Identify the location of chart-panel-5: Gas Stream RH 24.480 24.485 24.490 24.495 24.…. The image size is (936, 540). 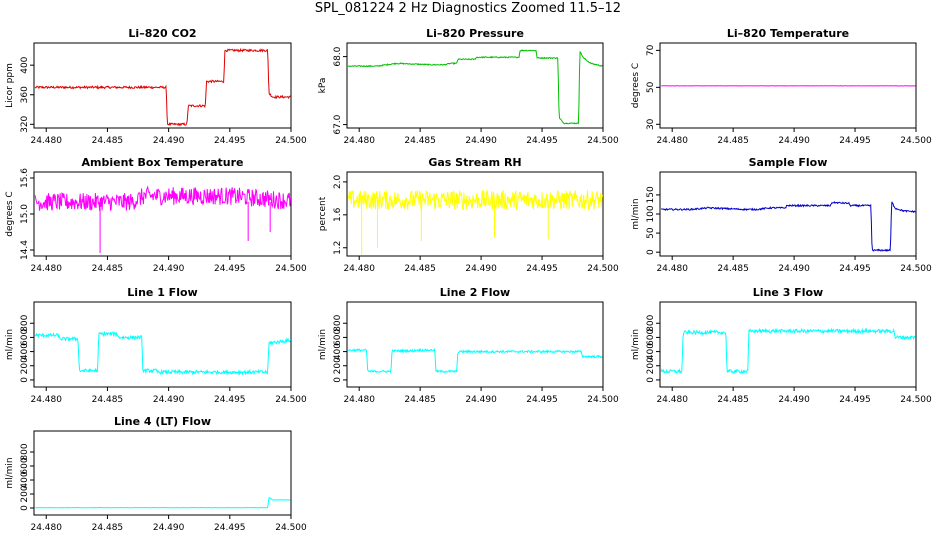
(468, 215).